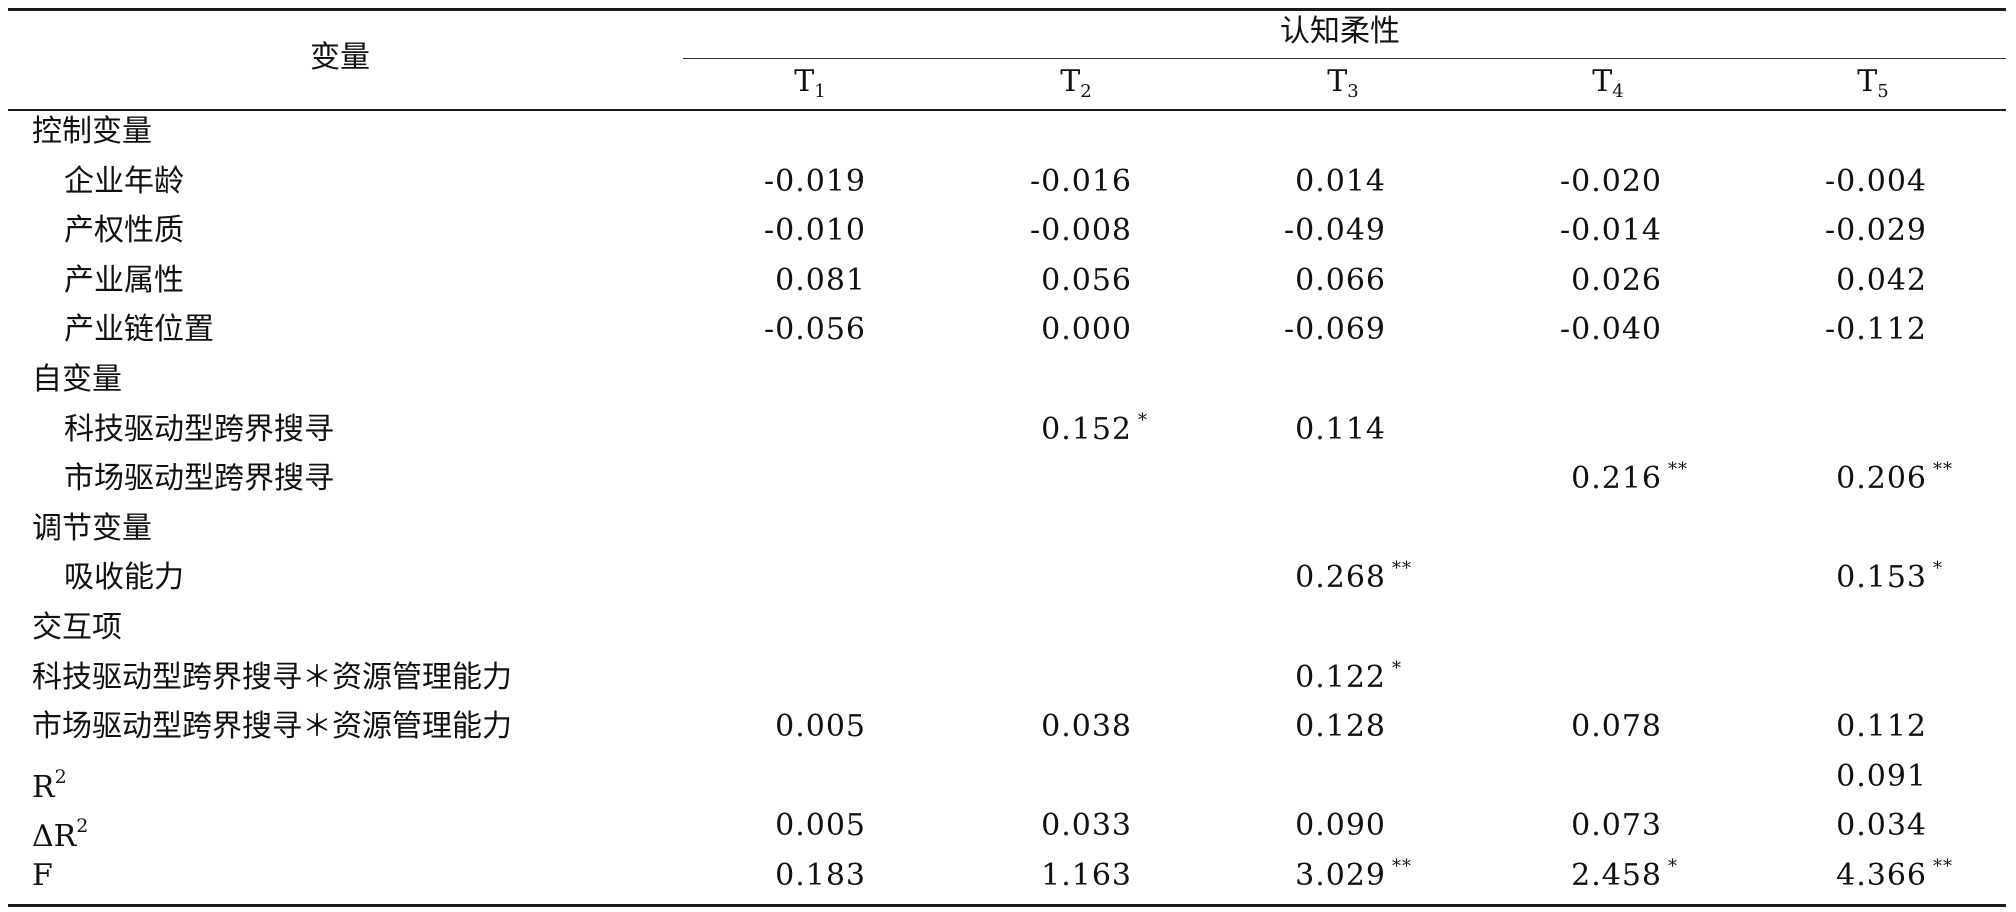 This screenshot has height=912, width=2016. What do you see at coordinates (1086, 726) in the screenshot?
I see `coefficient-value: 0.038` at bounding box center [1086, 726].